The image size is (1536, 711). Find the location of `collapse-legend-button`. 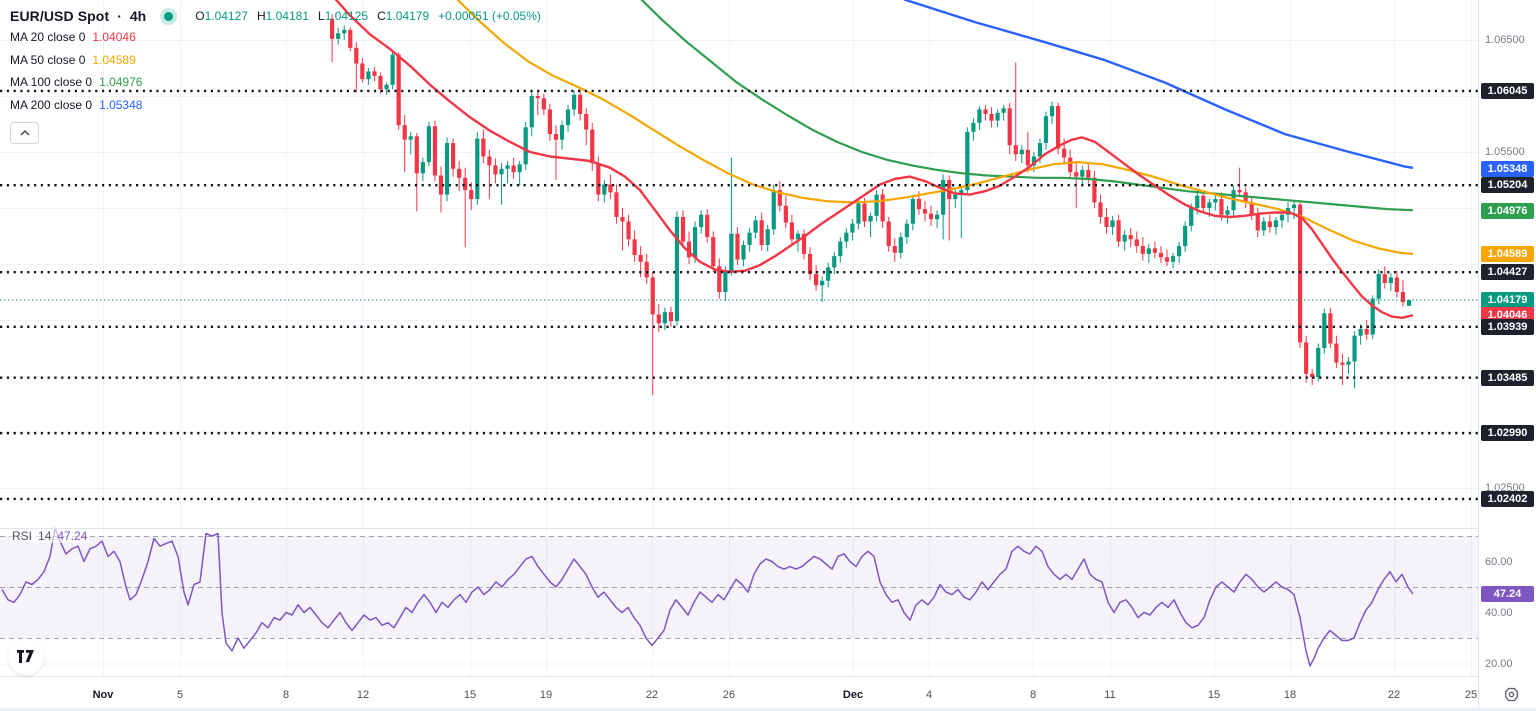

collapse-legend-button is located at coordinates (24, 133).